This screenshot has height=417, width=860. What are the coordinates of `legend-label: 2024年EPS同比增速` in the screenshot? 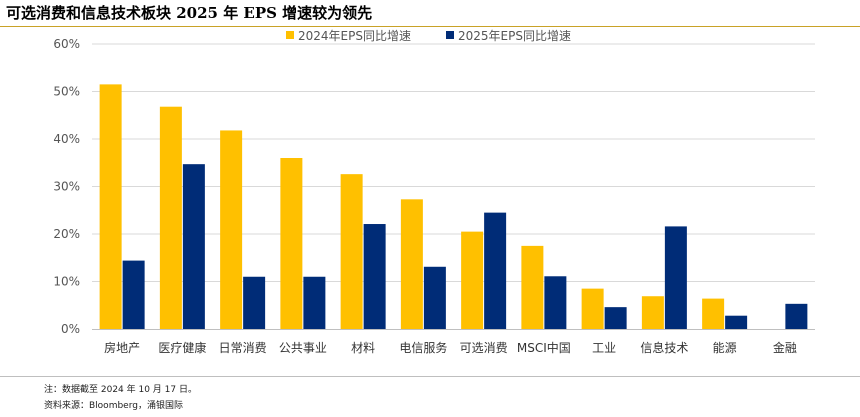 It's located at (354, 36).